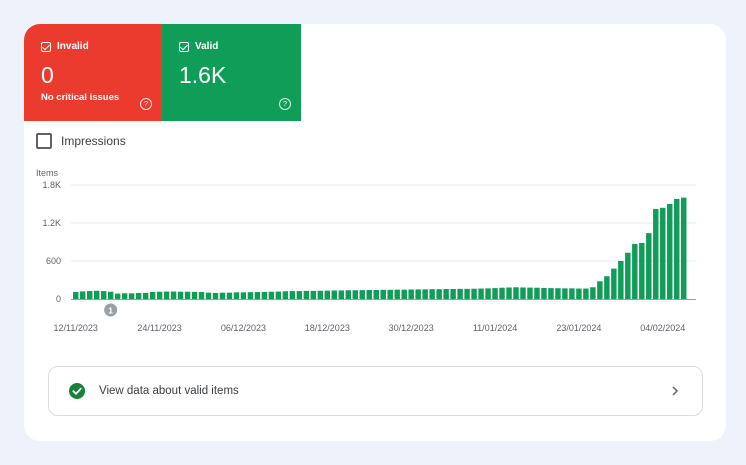 This screenshot has width=746, height=465. What do you see at coordinates (184, 46) in the screenshot?
I see `valid-checkbox-icon` at bounding box center [184, 46].